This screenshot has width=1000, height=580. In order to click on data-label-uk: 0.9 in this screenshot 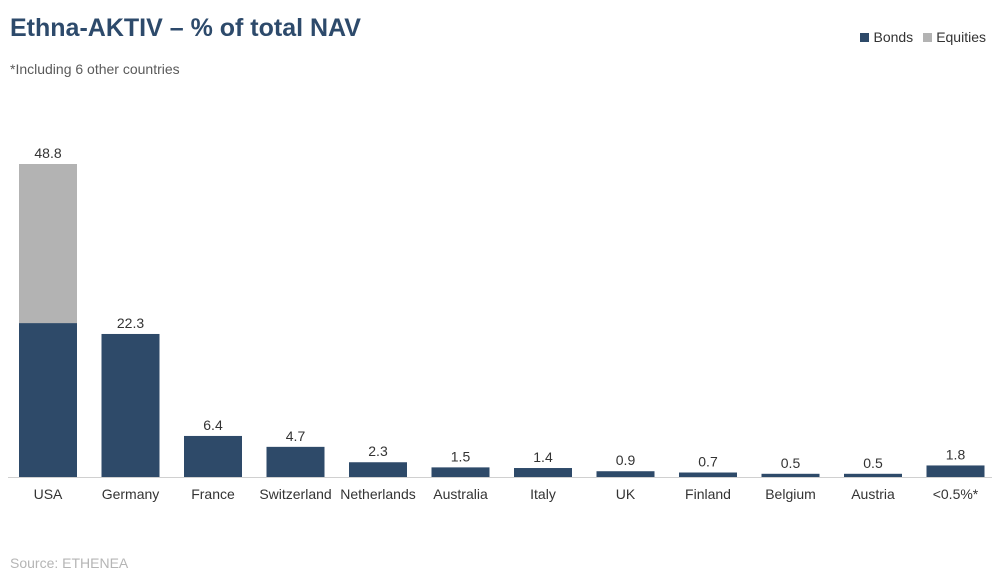, I will do `click(626, 460)`.